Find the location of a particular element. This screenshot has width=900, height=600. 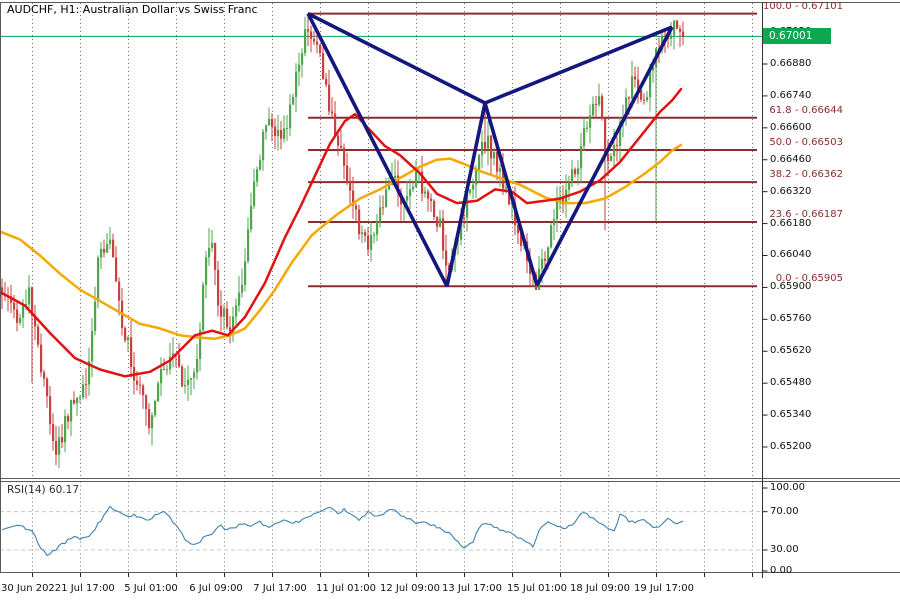

price-tick-label: 0.65760 is located at coordinates (791, 319).